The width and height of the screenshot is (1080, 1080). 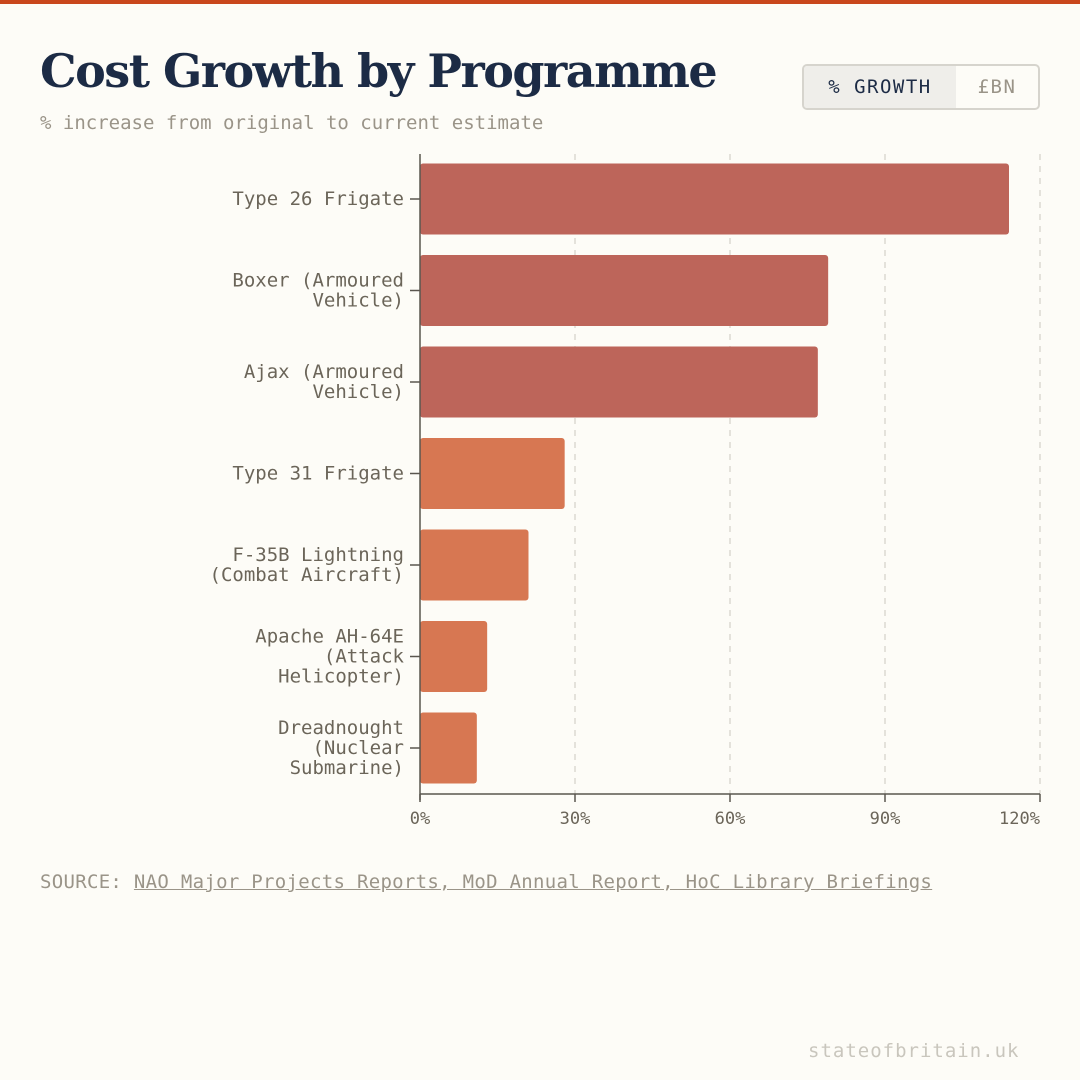 I want to click on category-label-1-line-1: Vehicle), so click(x=358, y=301).